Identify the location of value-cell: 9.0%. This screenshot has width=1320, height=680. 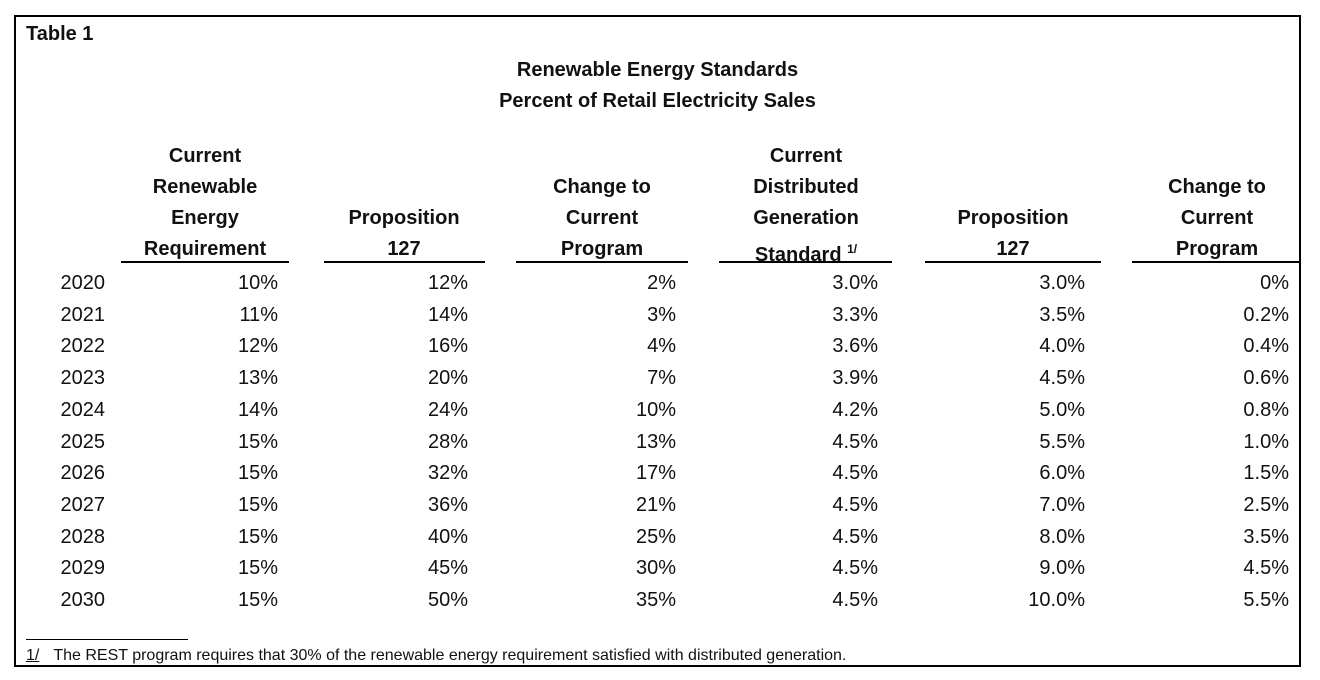
(1062, 568).